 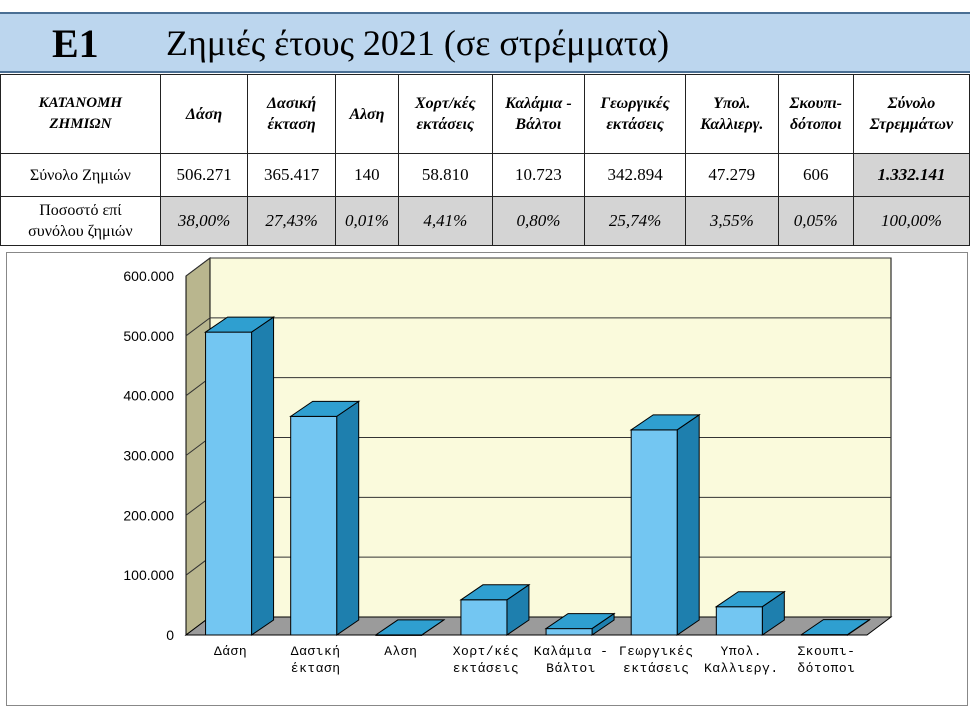 What do you see at coordinates (80, 175) in the screenshot?
I see `row-label: Σύνολο Ζημιών` at bounding box center [80, 175].